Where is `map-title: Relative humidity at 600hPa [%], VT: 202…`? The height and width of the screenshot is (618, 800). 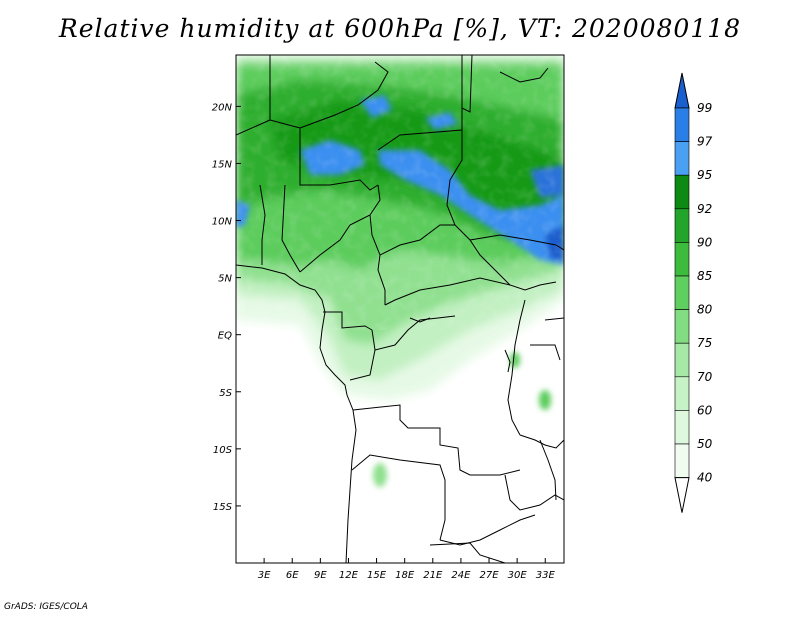
map-title: Relative humidity at 600hPa [%], VT: 202… is located at coordinates (400, 28).